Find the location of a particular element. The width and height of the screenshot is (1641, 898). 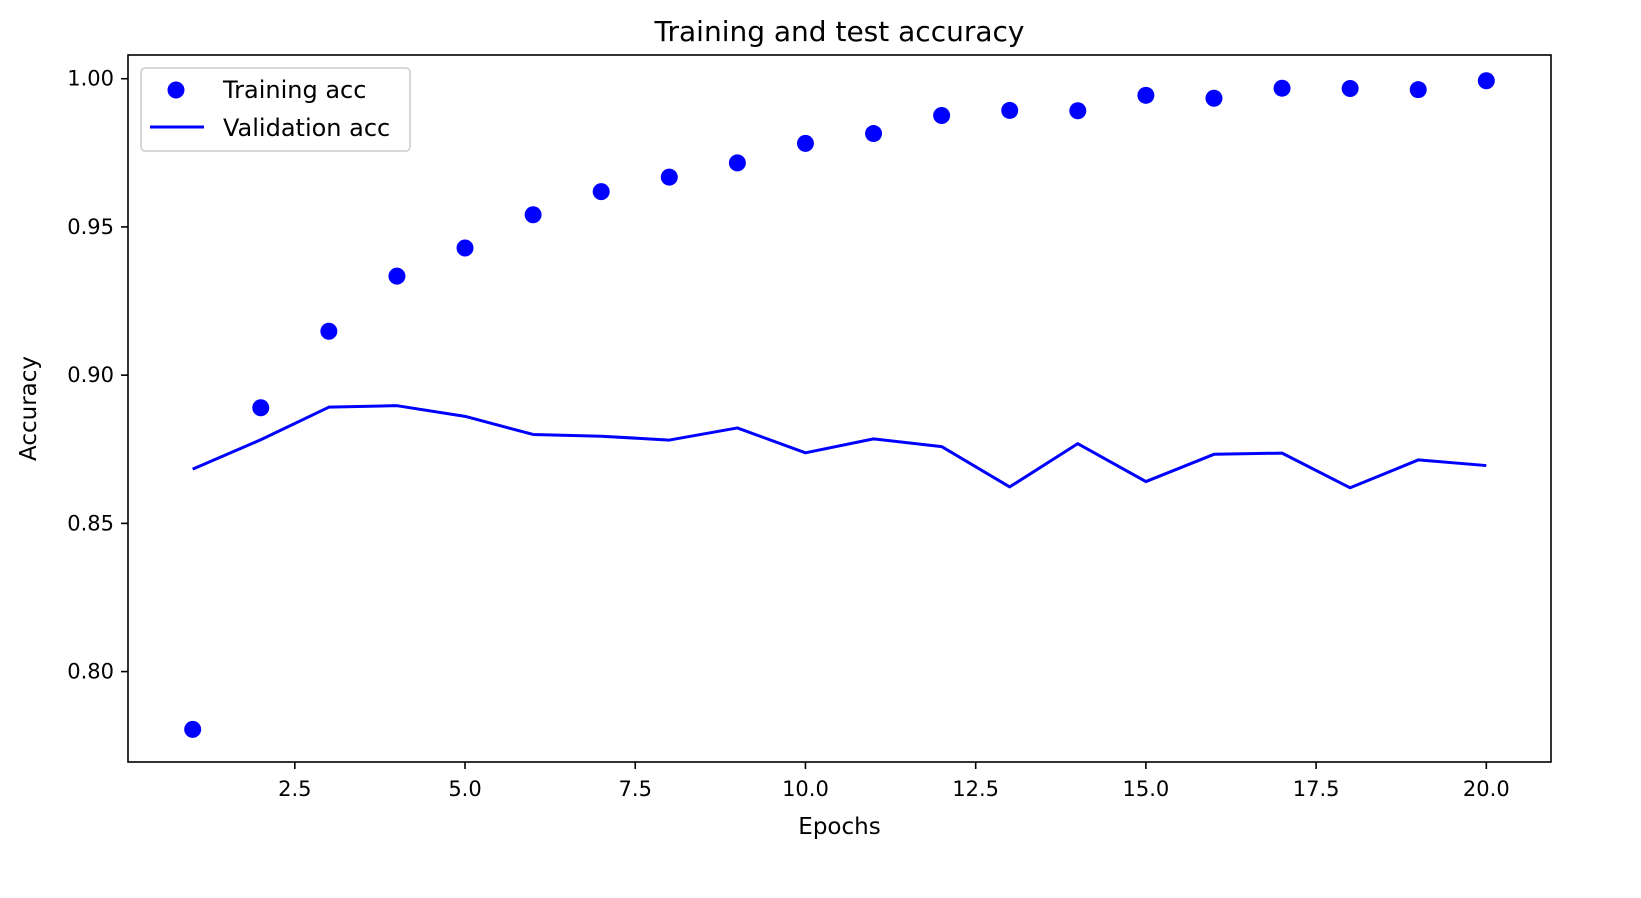

x-tick-label: 7.5 is located at coordinates (635, 789).